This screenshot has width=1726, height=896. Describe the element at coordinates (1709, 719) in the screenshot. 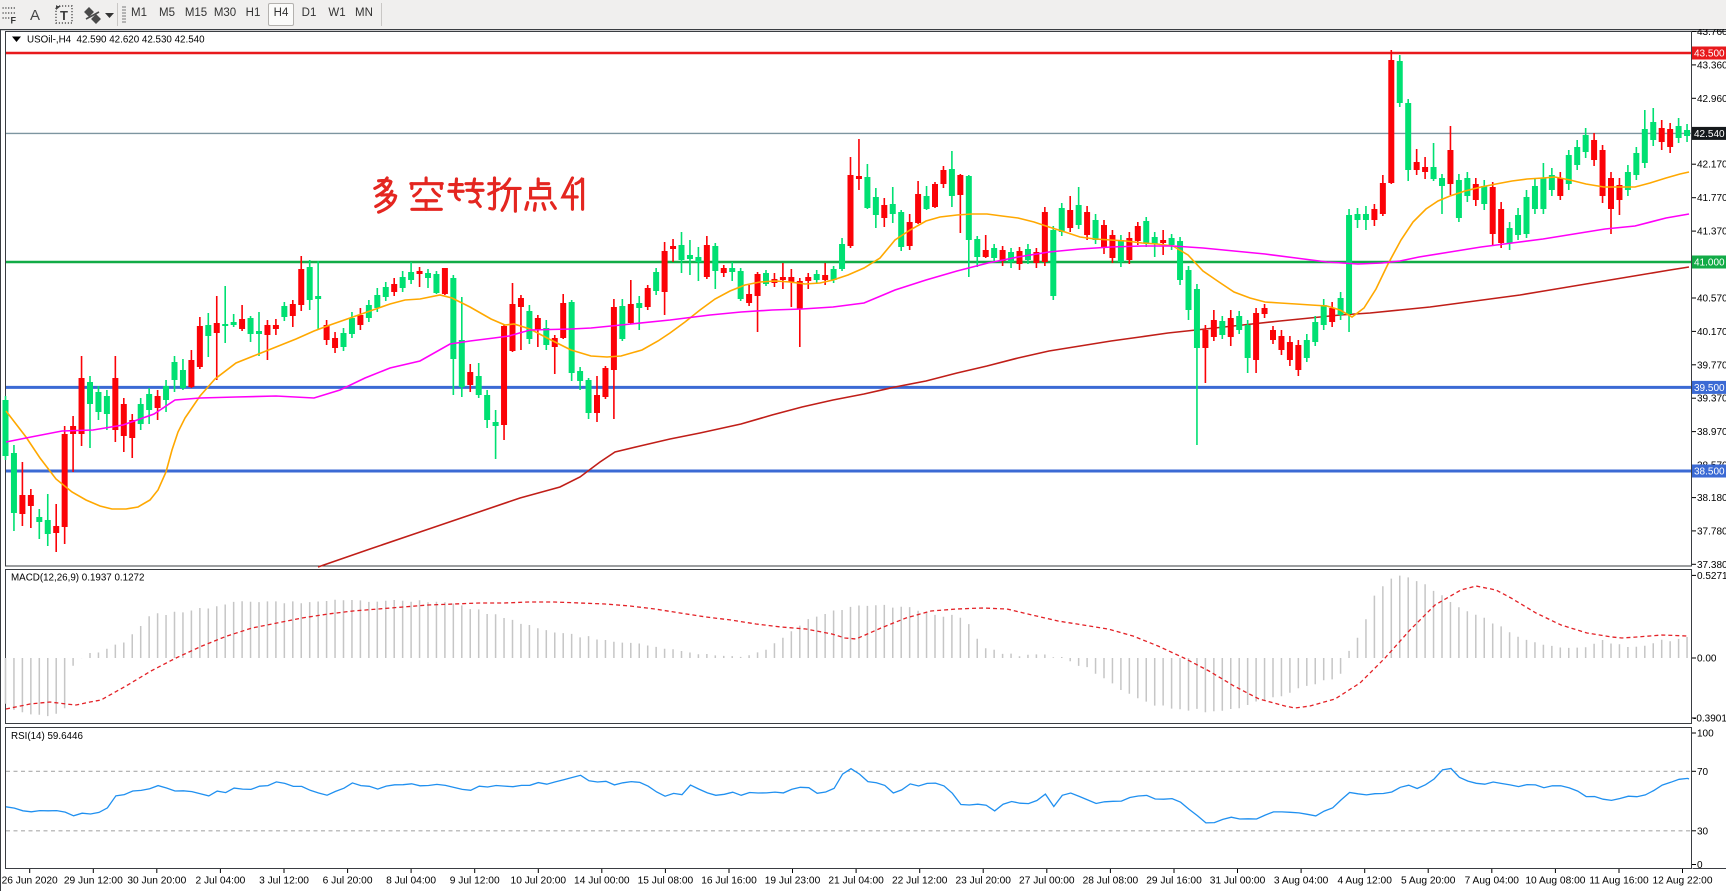

I see `svg-text: -0.3901` at that location.